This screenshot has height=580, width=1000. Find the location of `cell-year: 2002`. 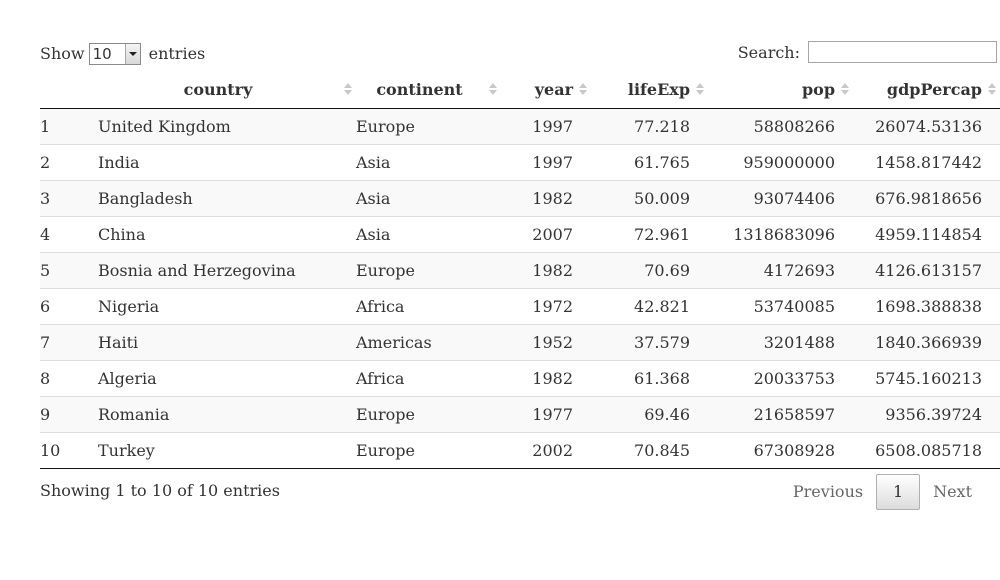

cell-year: 2002 is located at coordinates (546, 450).